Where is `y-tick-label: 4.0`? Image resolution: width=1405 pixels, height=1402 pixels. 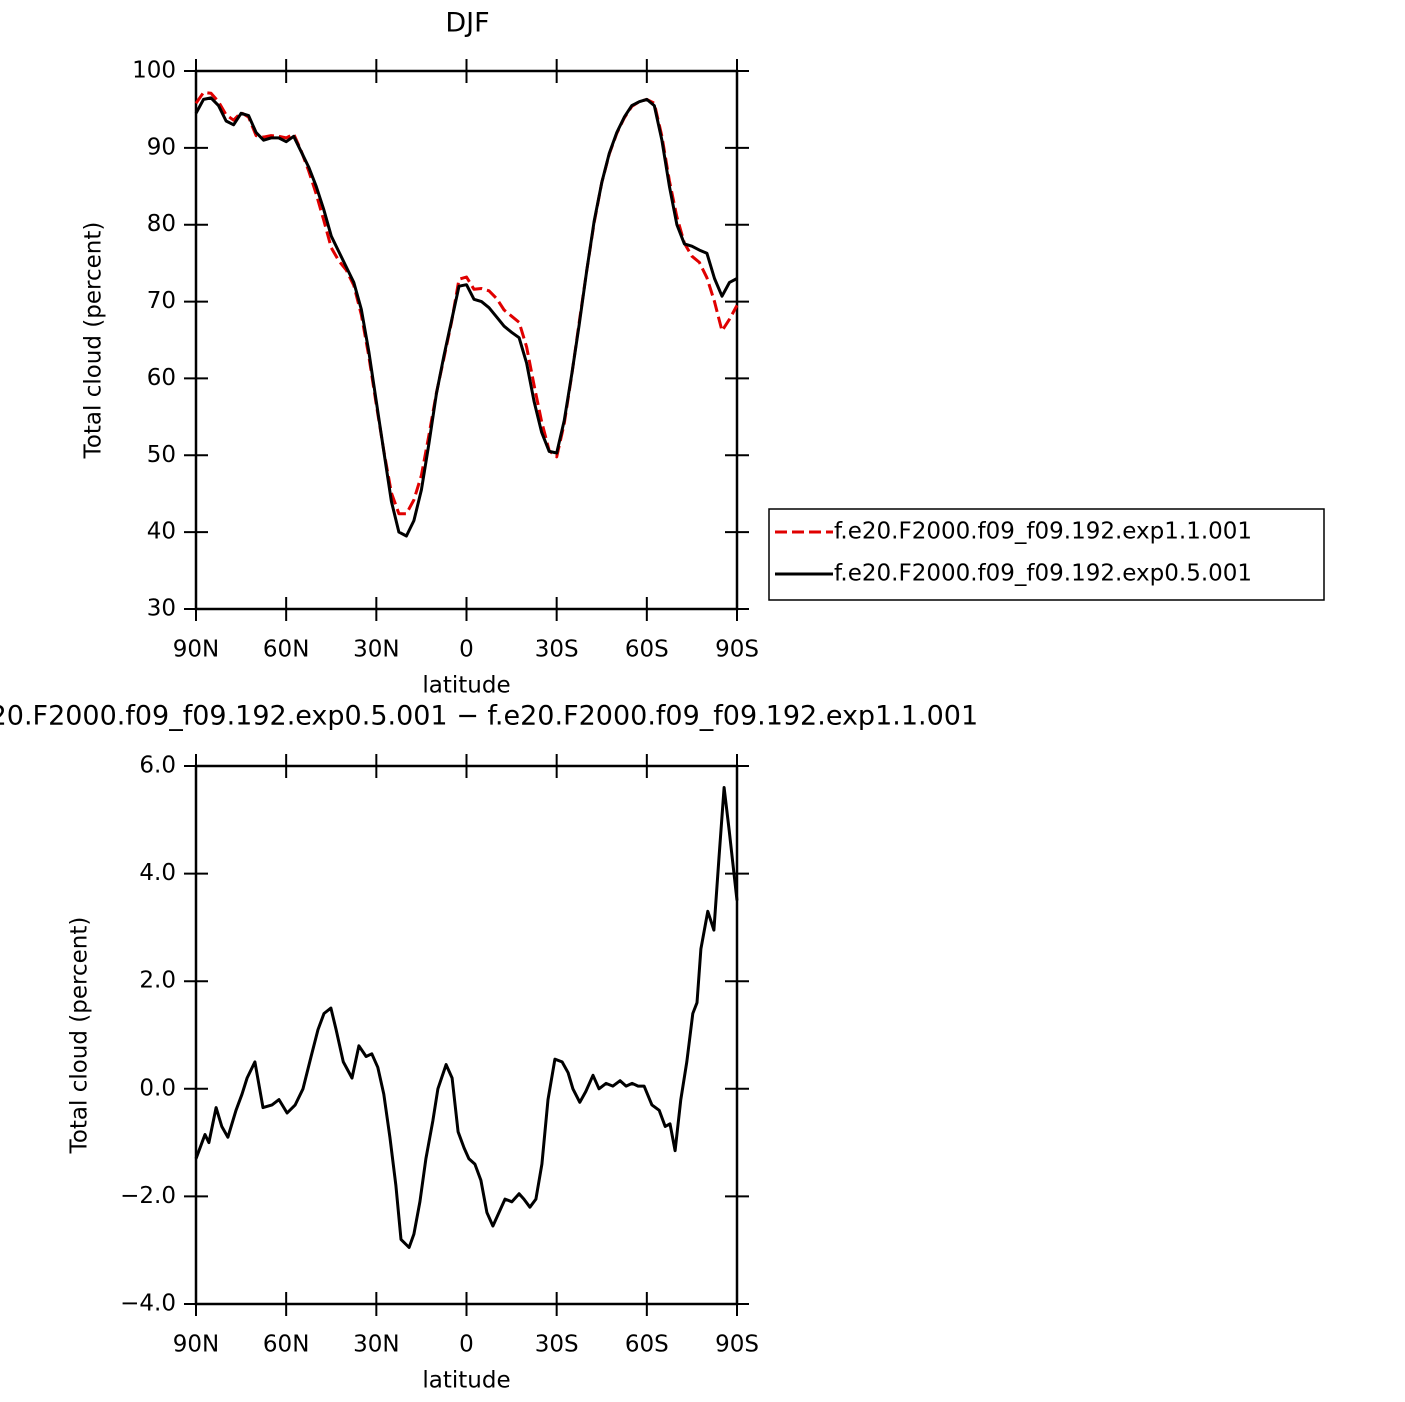
y-tick-label: 4.0 is located at coordinates (157, 873).